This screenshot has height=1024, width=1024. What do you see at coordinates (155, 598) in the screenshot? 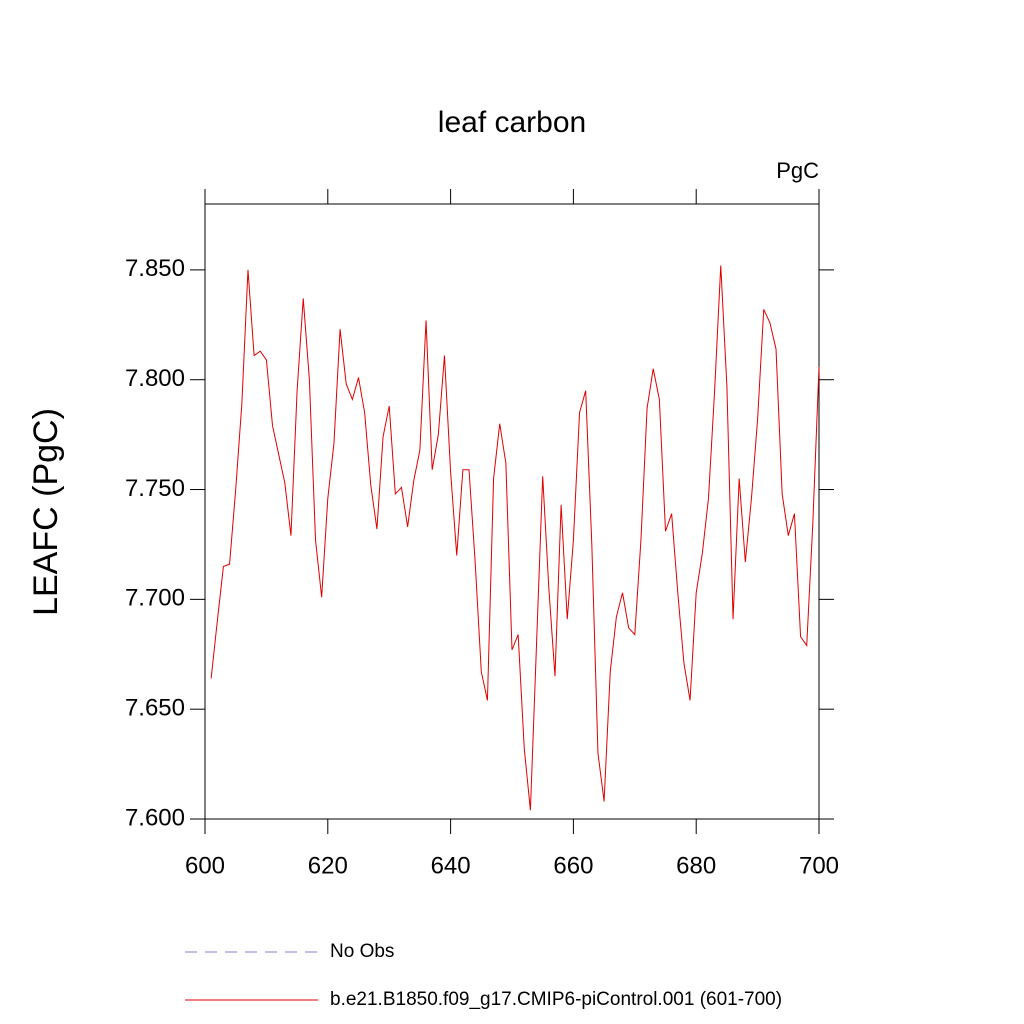
I see `y-tick-label: 7.700` at bounding box center [155, 598].